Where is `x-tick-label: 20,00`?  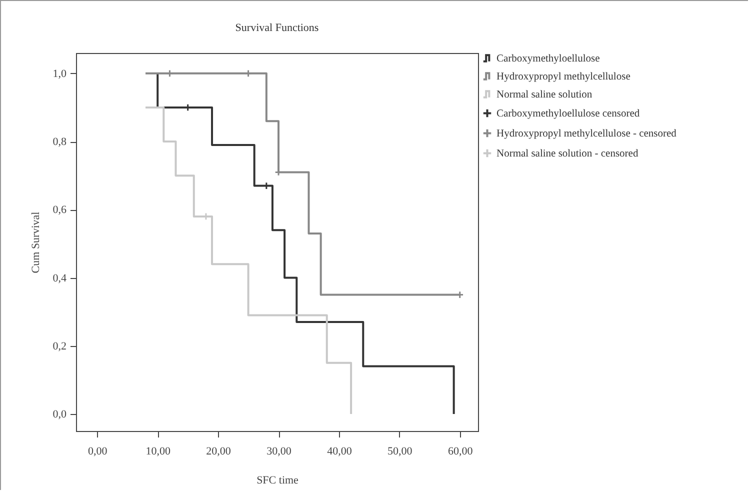 x-tick-label: 20,00 is located at coordinates (219, 452).